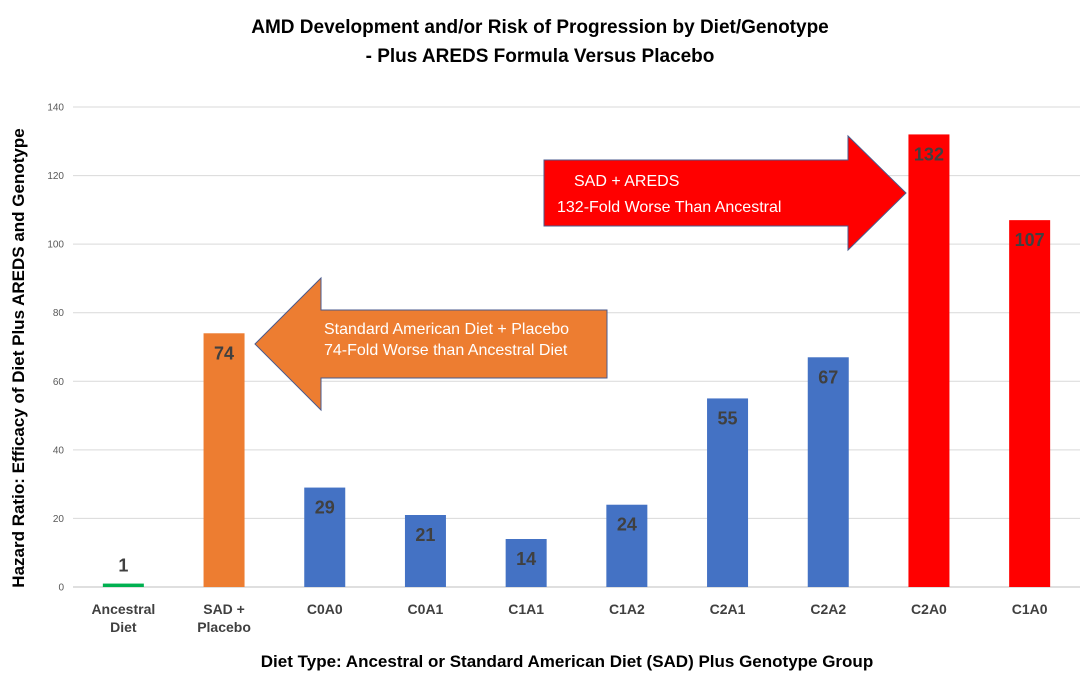  I want to click on data-label: 67, so click(828, 377).